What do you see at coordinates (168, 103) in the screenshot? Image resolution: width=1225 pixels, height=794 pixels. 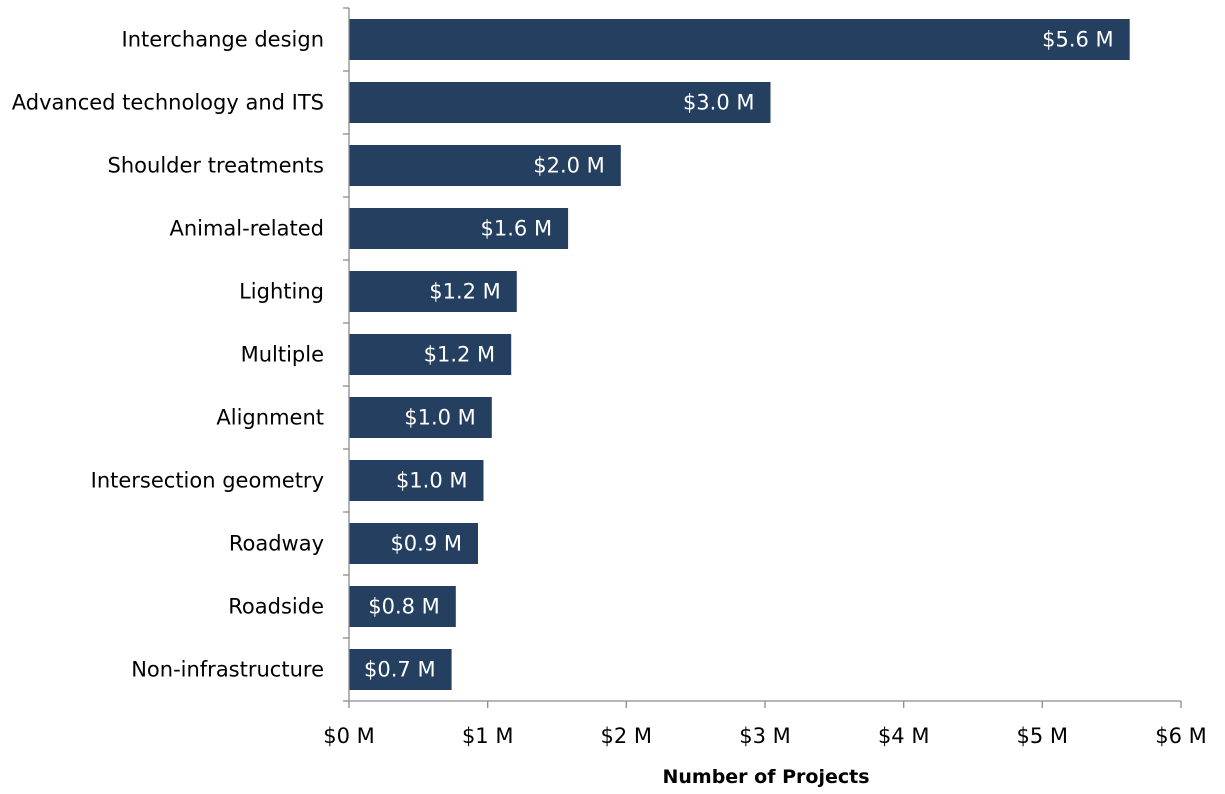 I see `category-label-1: Advanced technology and ITS` at bounding box center [168, 103].